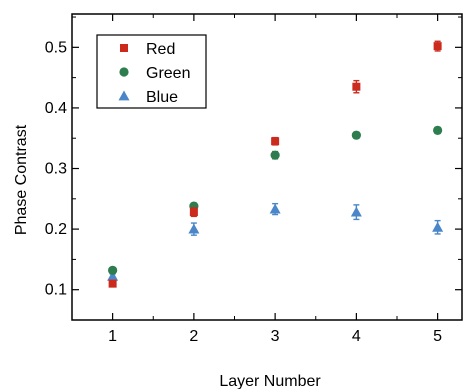 The width and height of the screenshot is (475, 389). What do you see at coordinates (193, 336) in the screenshot?
I see `x-tick-label: 2` at bounding box center [193, 336].